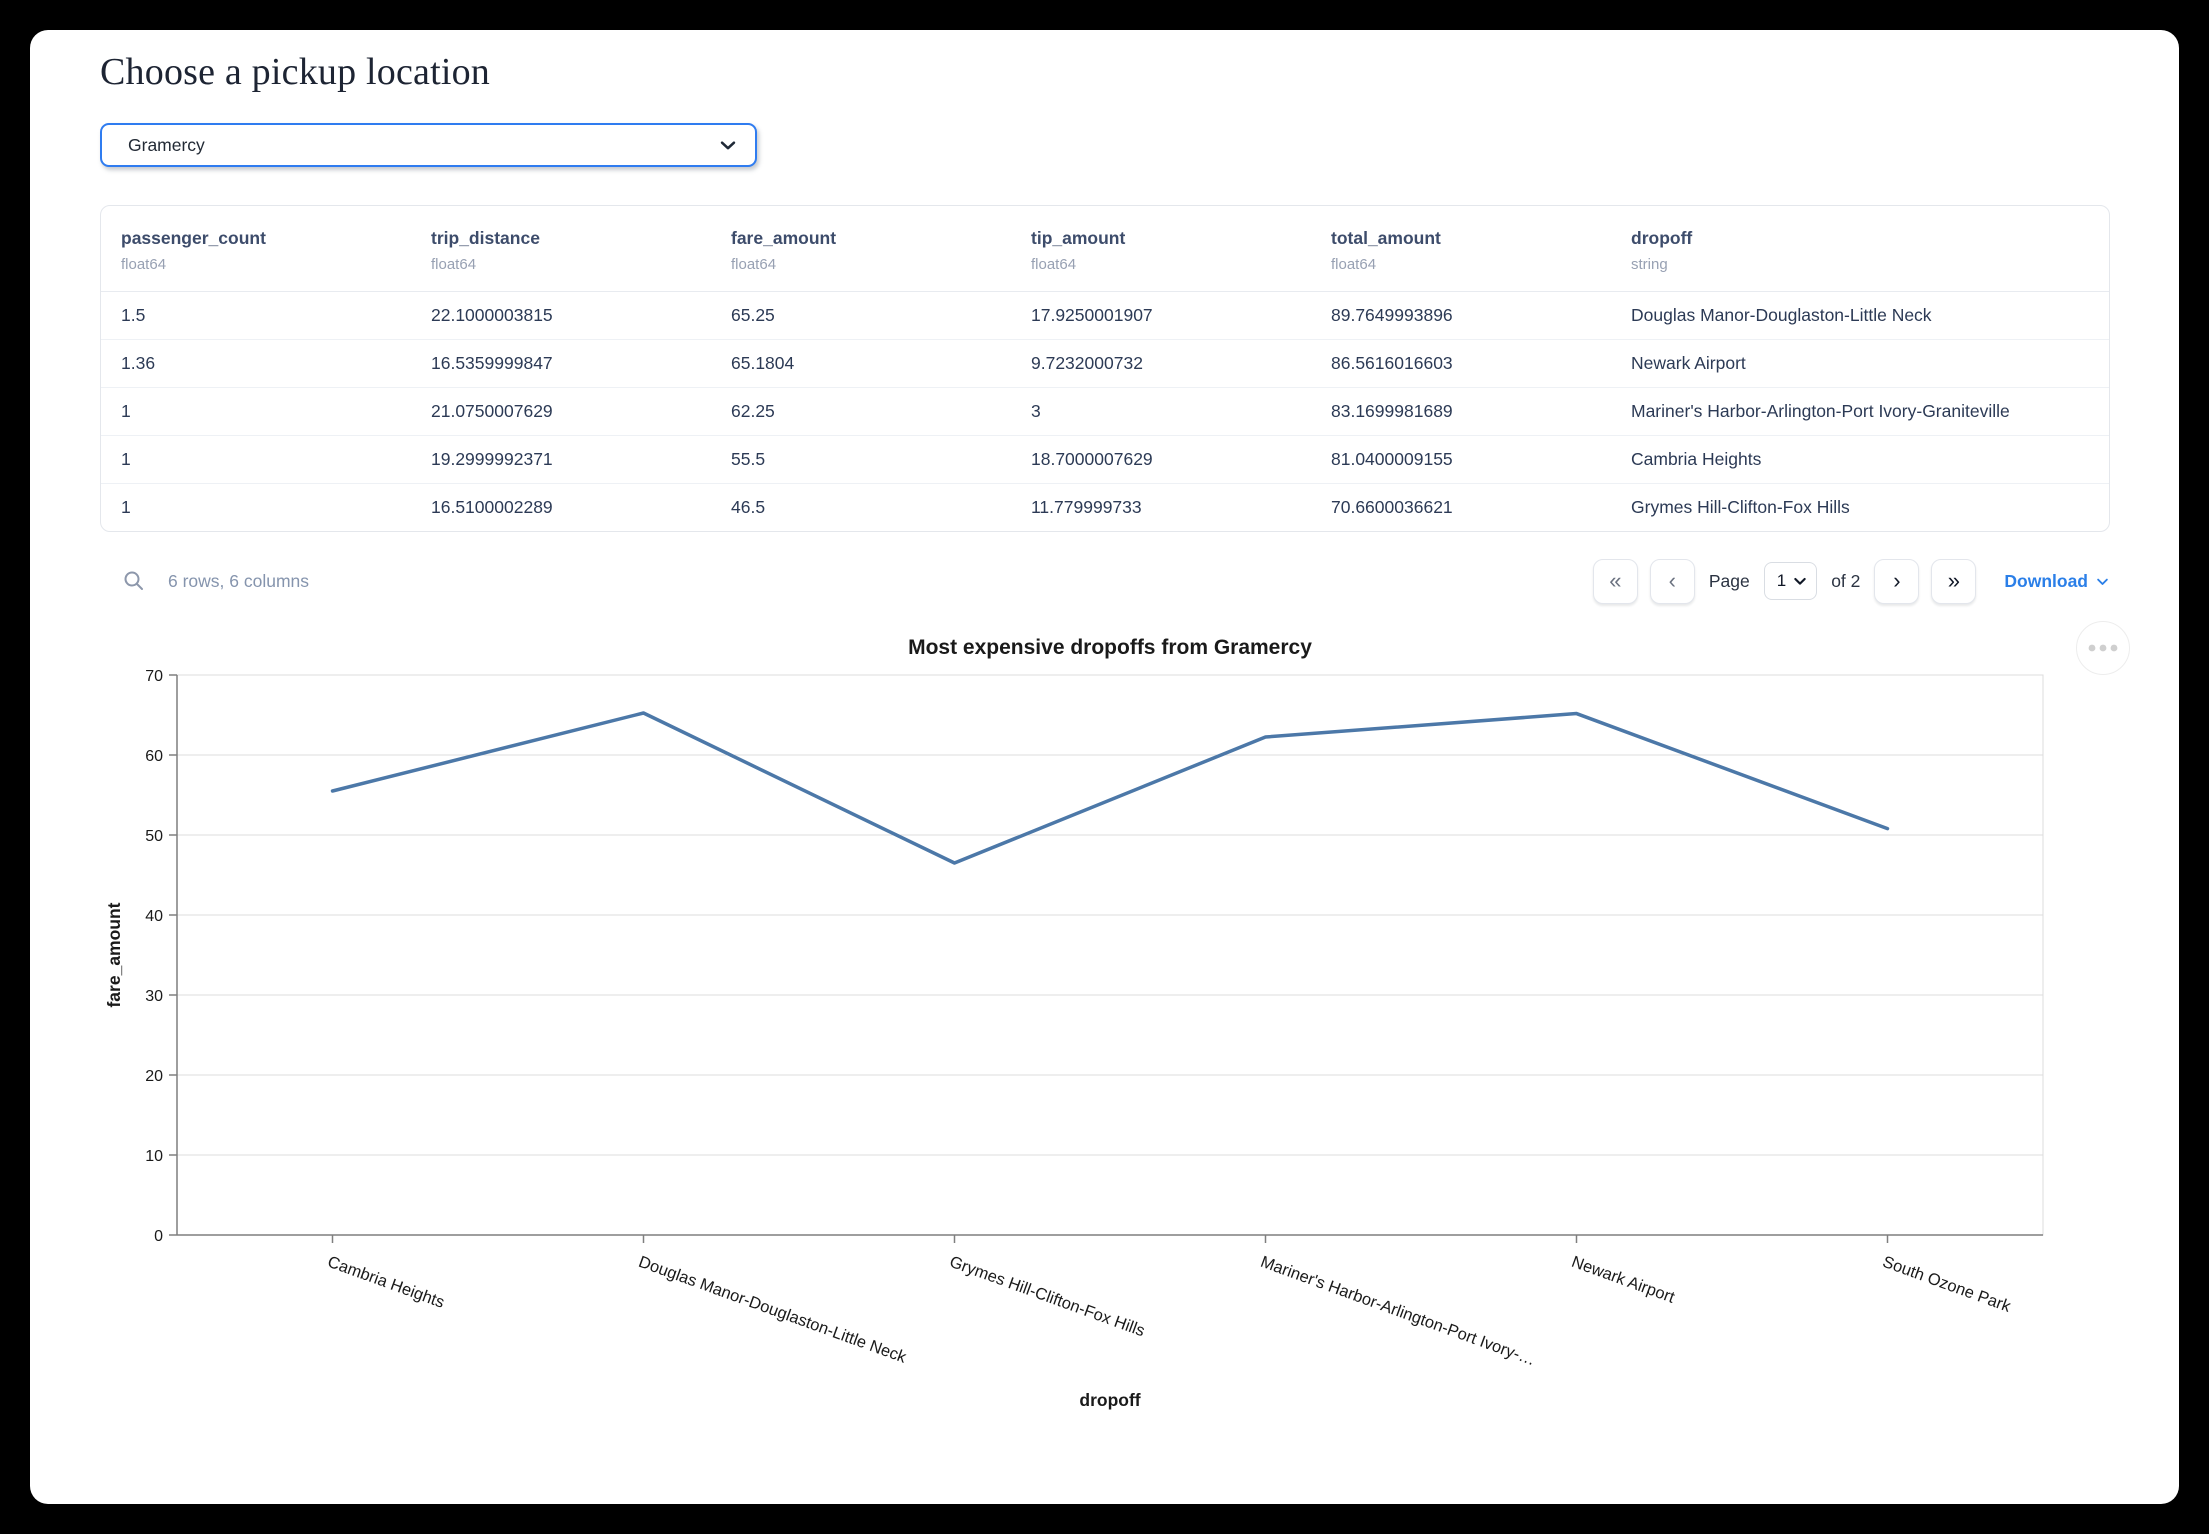  I want to click on table-cell: 16.5100002289, so click(492, 507).